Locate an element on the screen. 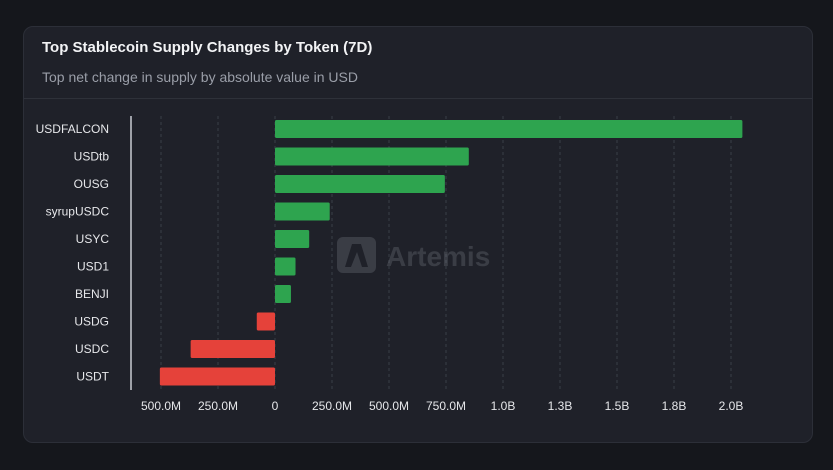 The image size is (833, 470). x-tick-label: 0 is located at coordinates (275, 406).